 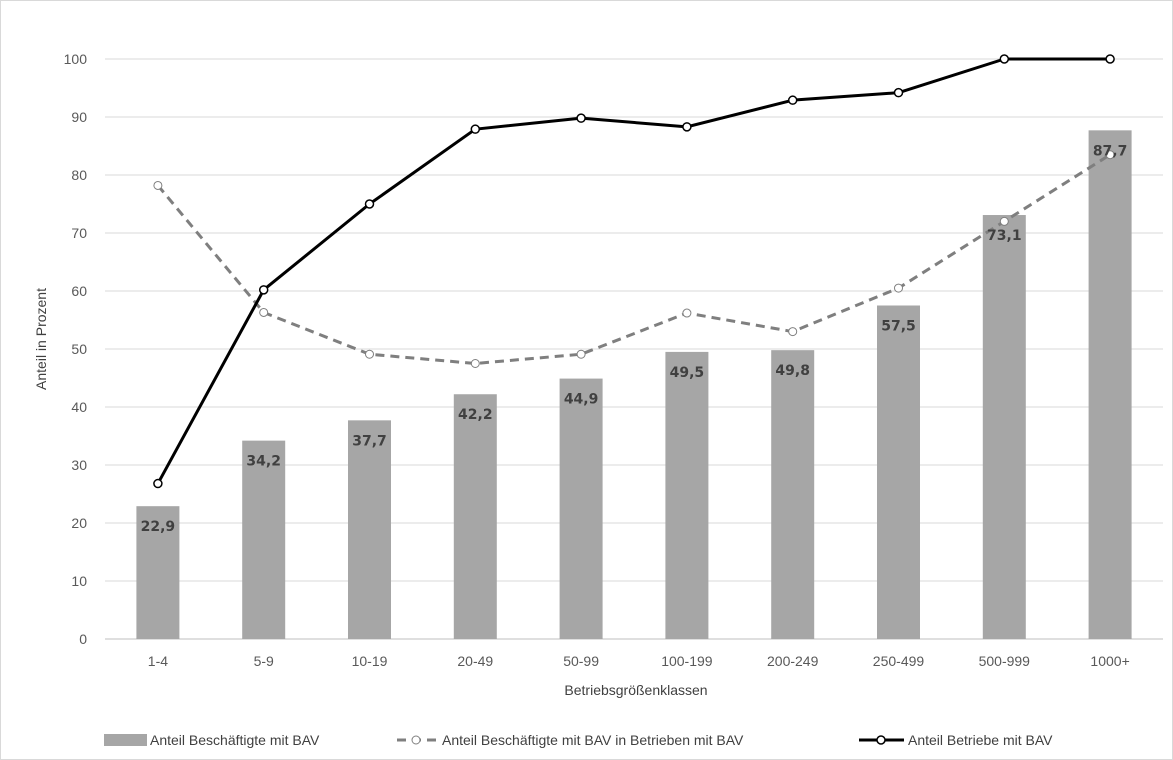 I want to click on bar-data-label: 57,5, so click(x=898, y=327).